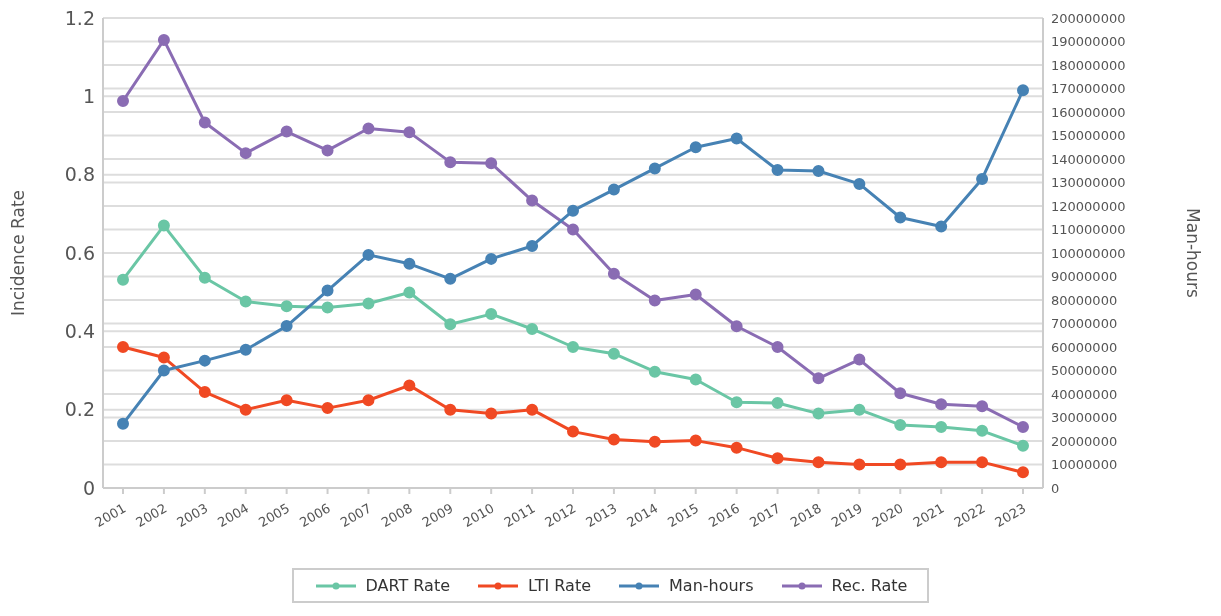 The height and width of the screenshot is (616, 1221). What do you see at coordinates (79, 331) in the screenshot?
I see `y-tick-label: 0.4` at bounding box center [79, 331].